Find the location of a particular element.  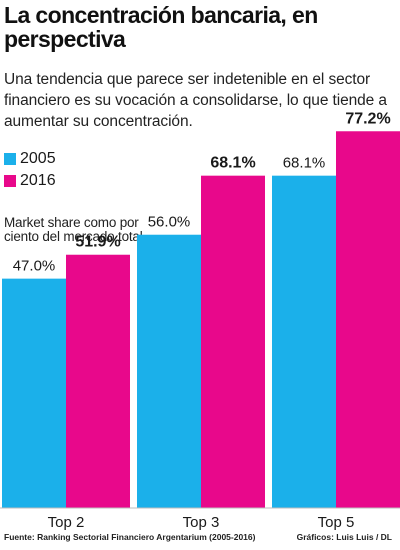

legend-label-2005: 2005 is located at coordinates (38, 158).